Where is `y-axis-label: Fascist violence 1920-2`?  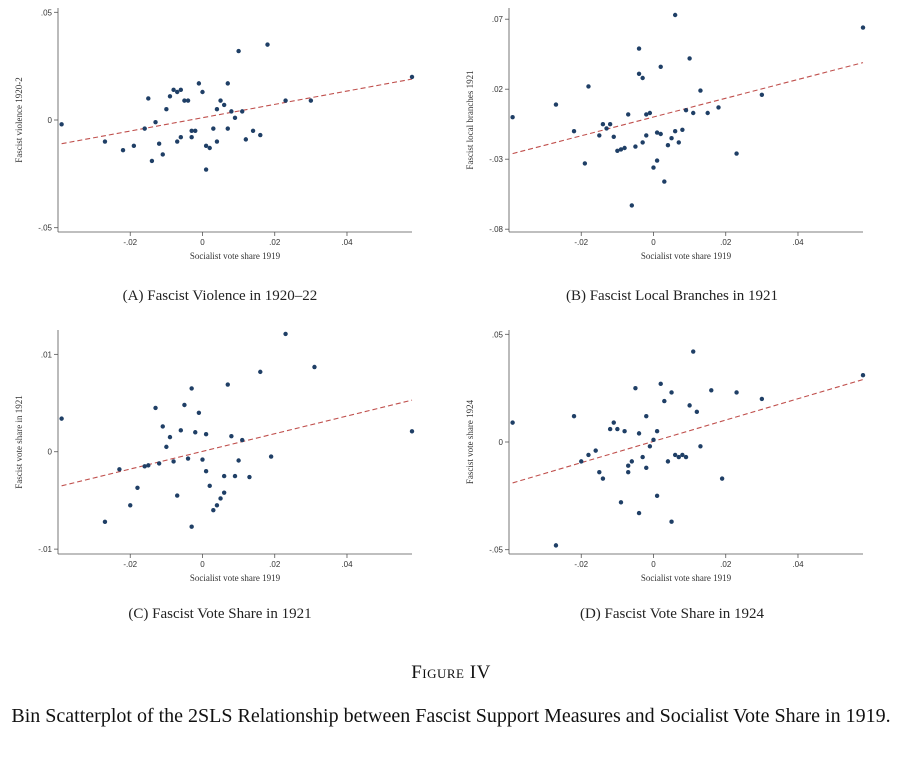
y-axis-label: Fascist violence 1920-2 is located at coordinates (19, 119).